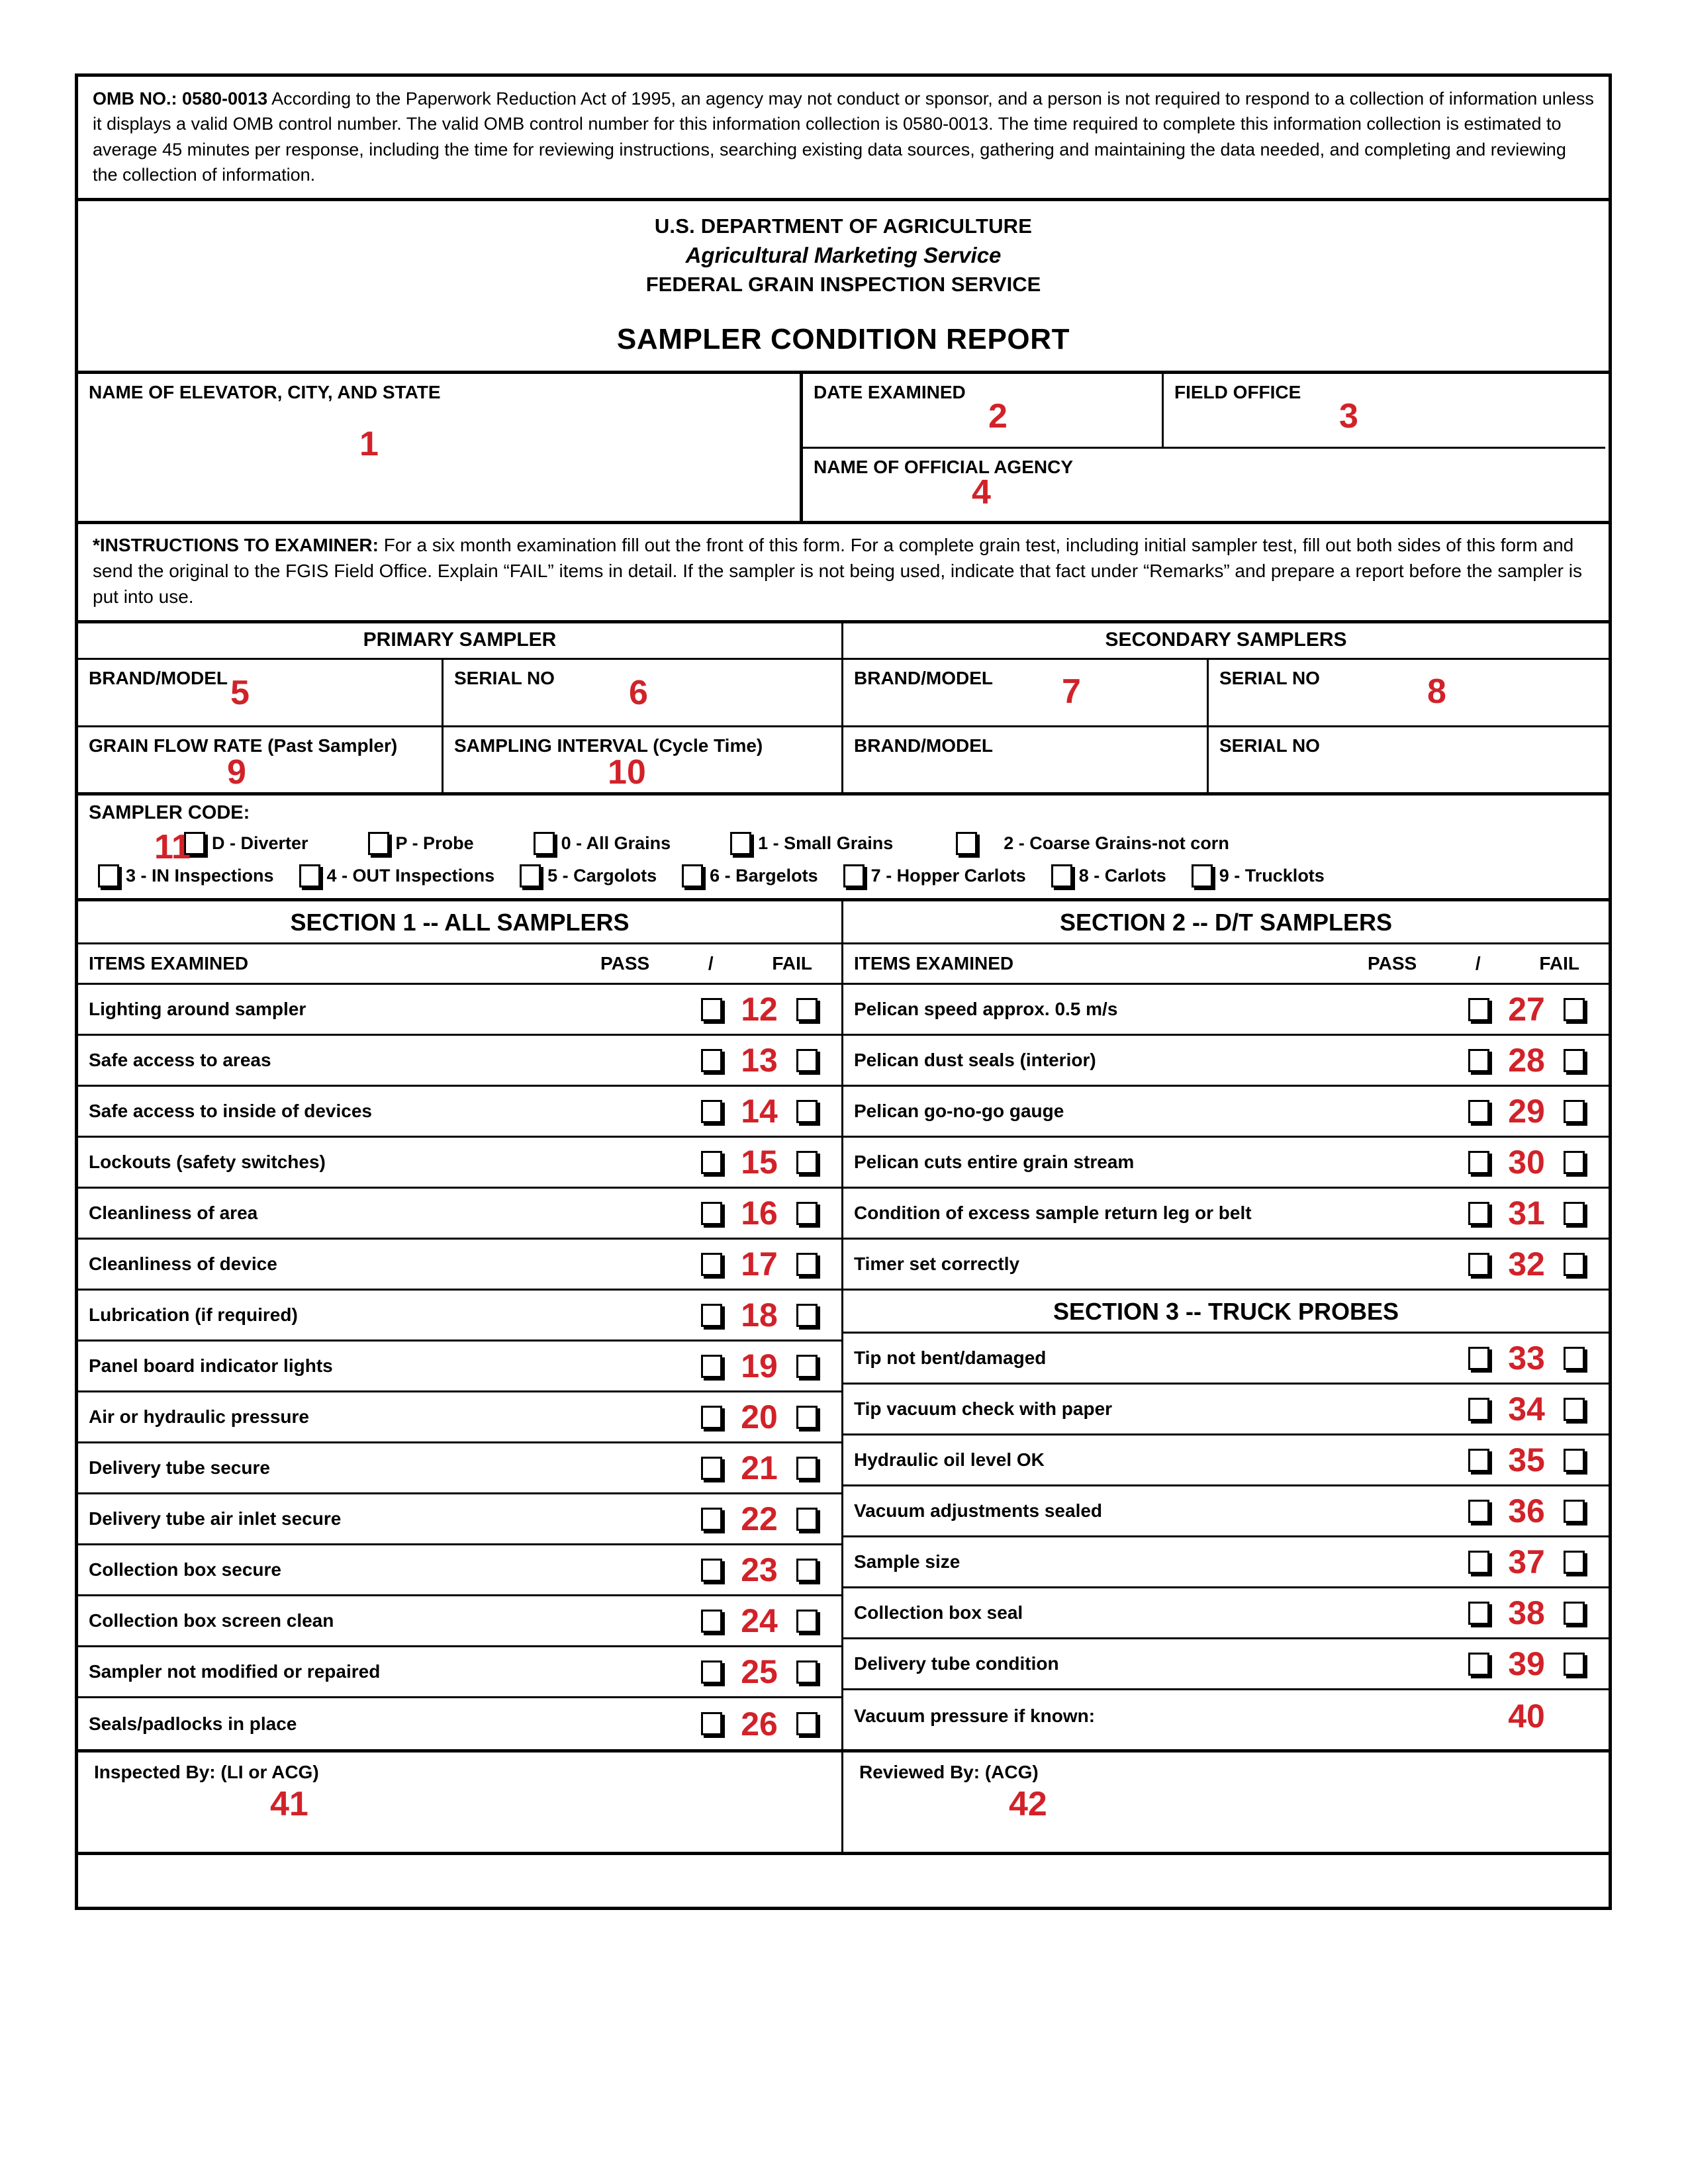 This screenshot has height=2184, width=1688. What do you see at coordinates (1409, 692) in the screenshot?
I see `secondary-serial-field: SERIAL NO 8` at bounding box center [1409, 692].